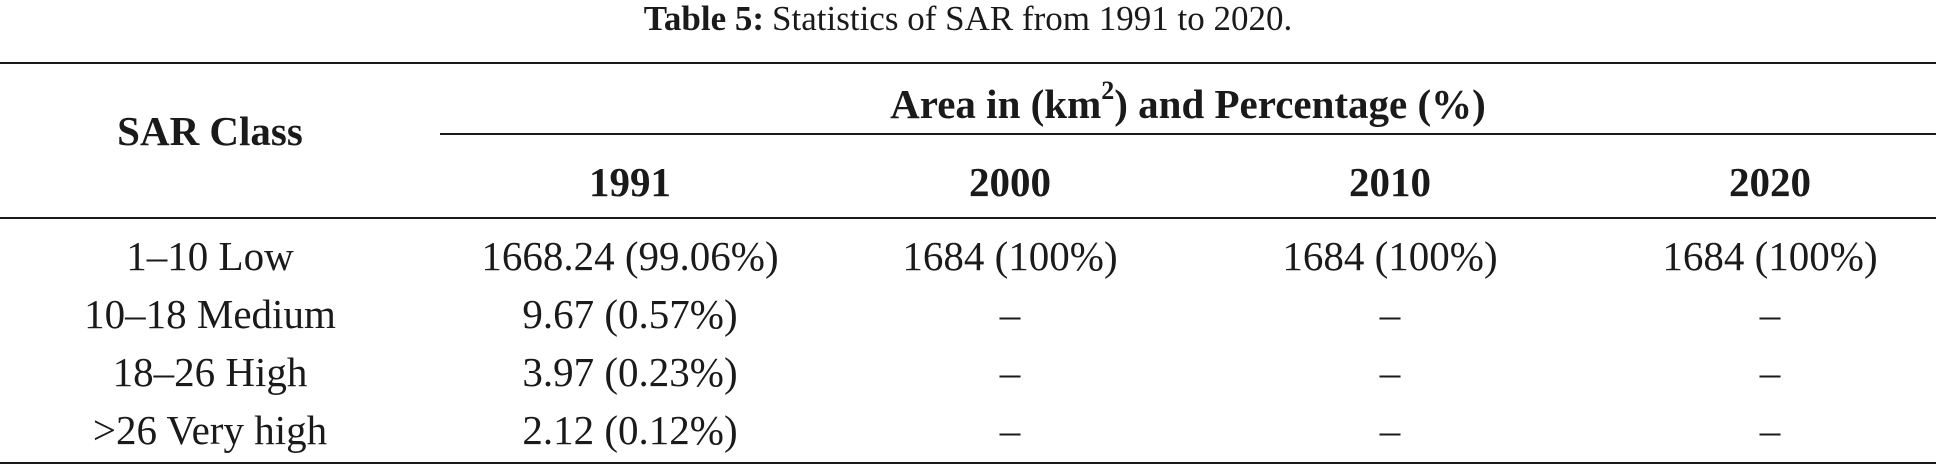 The height and width of the screenshot is (466, 1936). Describe the element at coordinates (210, 131) in the screenshot. I see `row-header-sar-class: SAR Class` at that location.